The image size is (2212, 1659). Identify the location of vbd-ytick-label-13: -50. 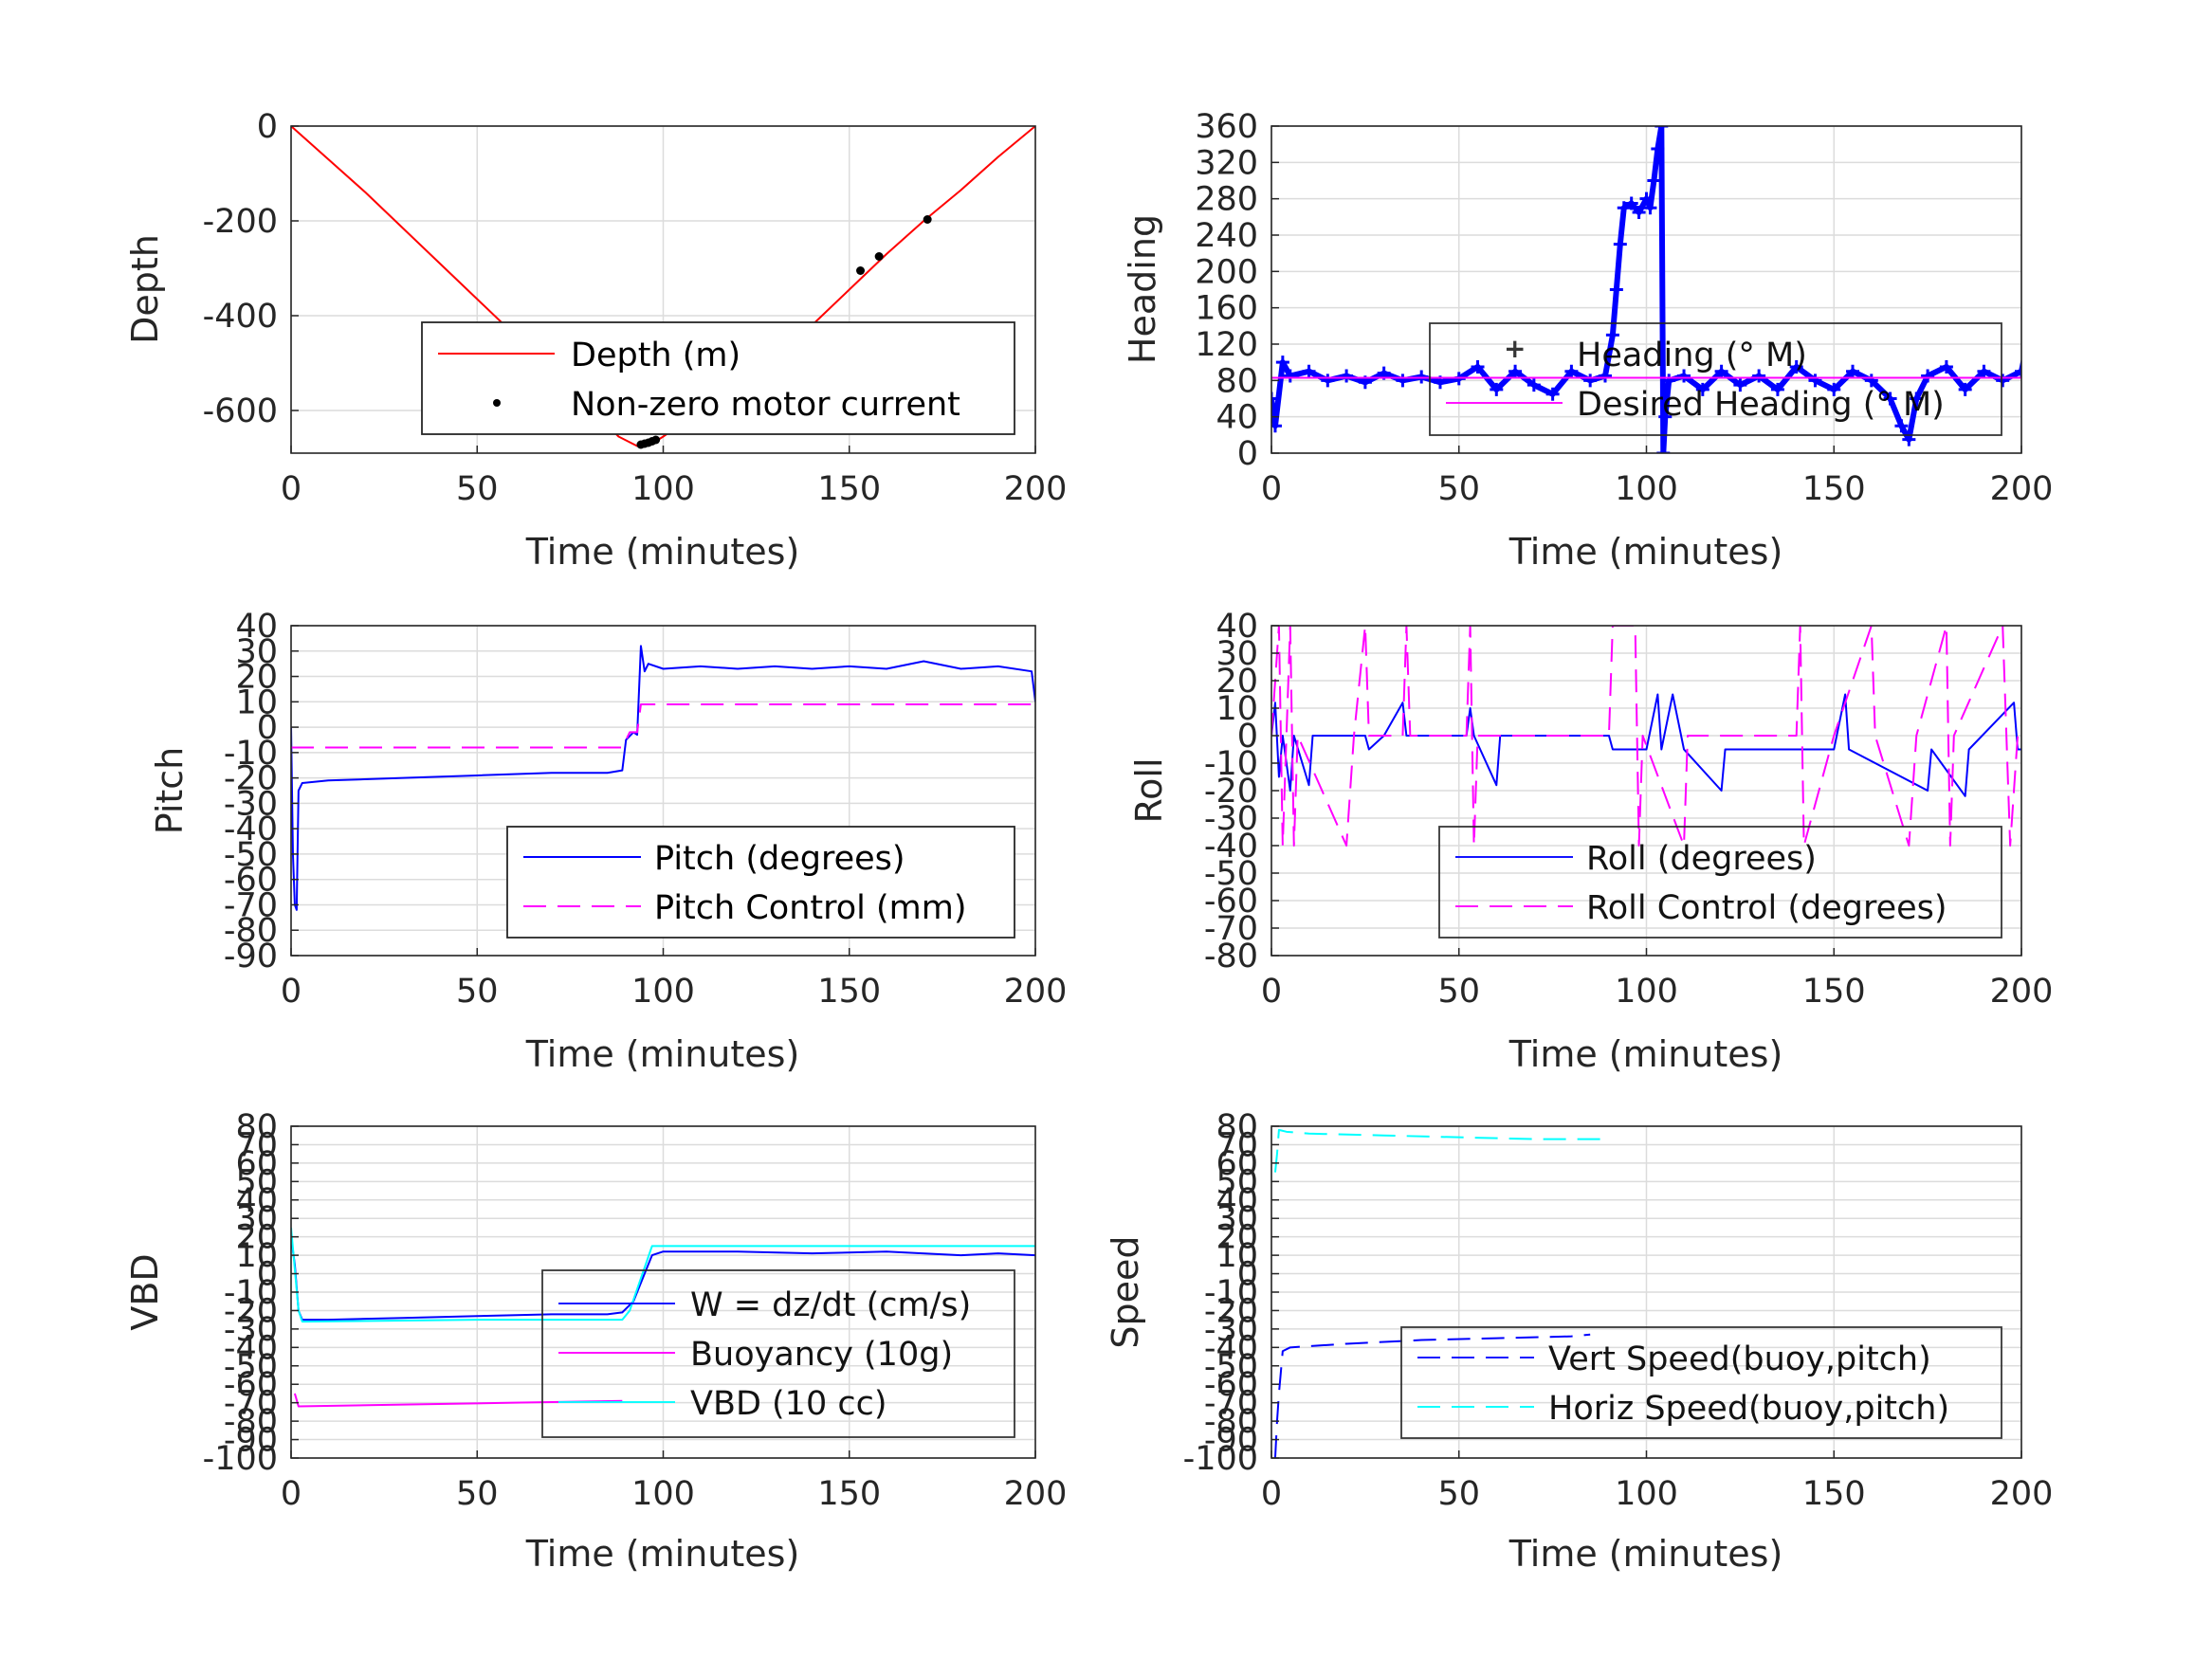
(251, 1367).